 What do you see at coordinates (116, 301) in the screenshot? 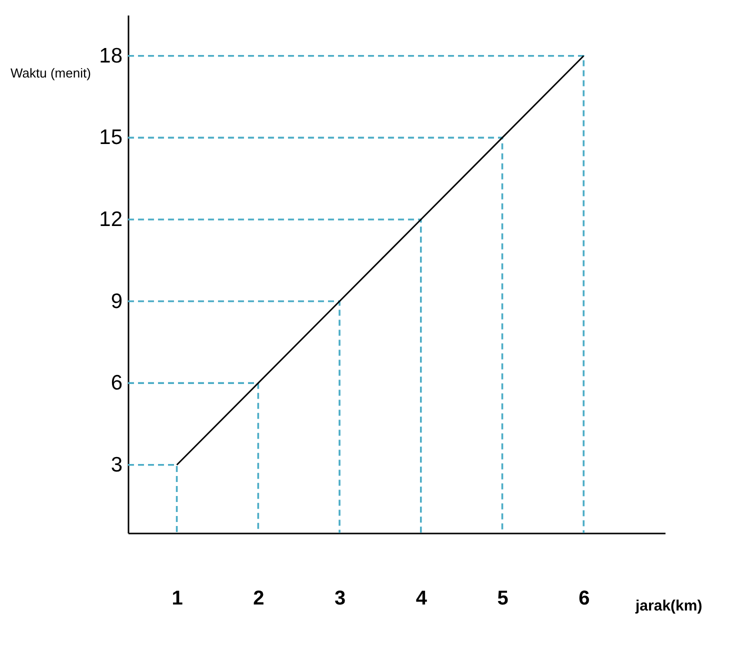
I see `y-tick-label: 9` at bounding box center [116, 301].